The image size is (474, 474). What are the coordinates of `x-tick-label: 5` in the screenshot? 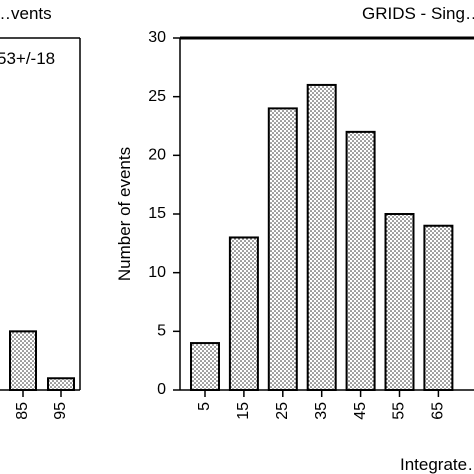 It's located at (204, 406).